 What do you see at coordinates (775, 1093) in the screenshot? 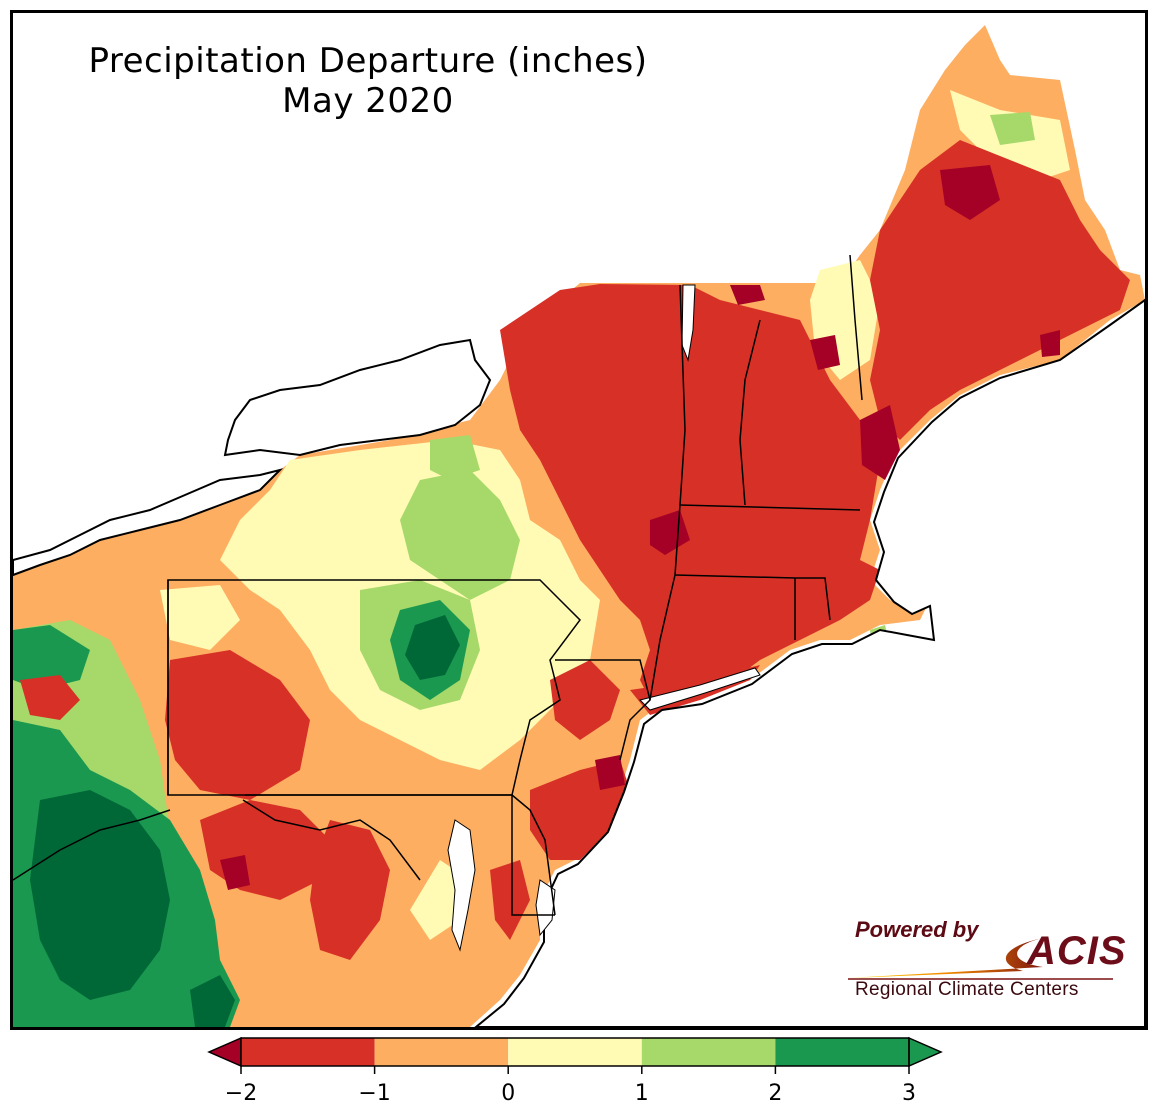
I see `colorbar-tick-label: 2` at bounding box center [775, 1093].